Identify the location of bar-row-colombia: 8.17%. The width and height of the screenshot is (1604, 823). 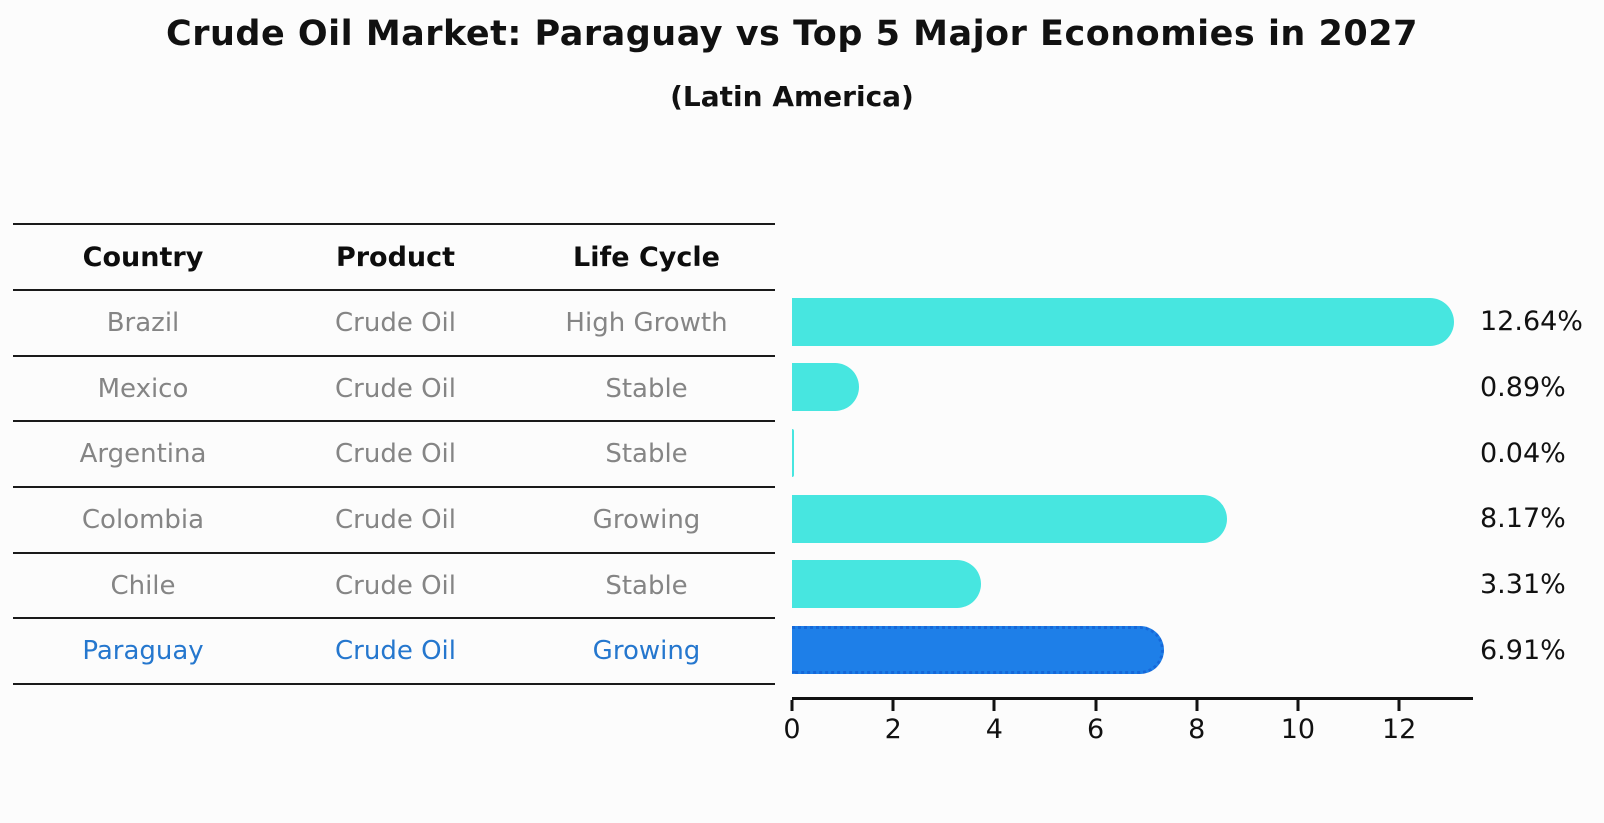
(1179, 519).